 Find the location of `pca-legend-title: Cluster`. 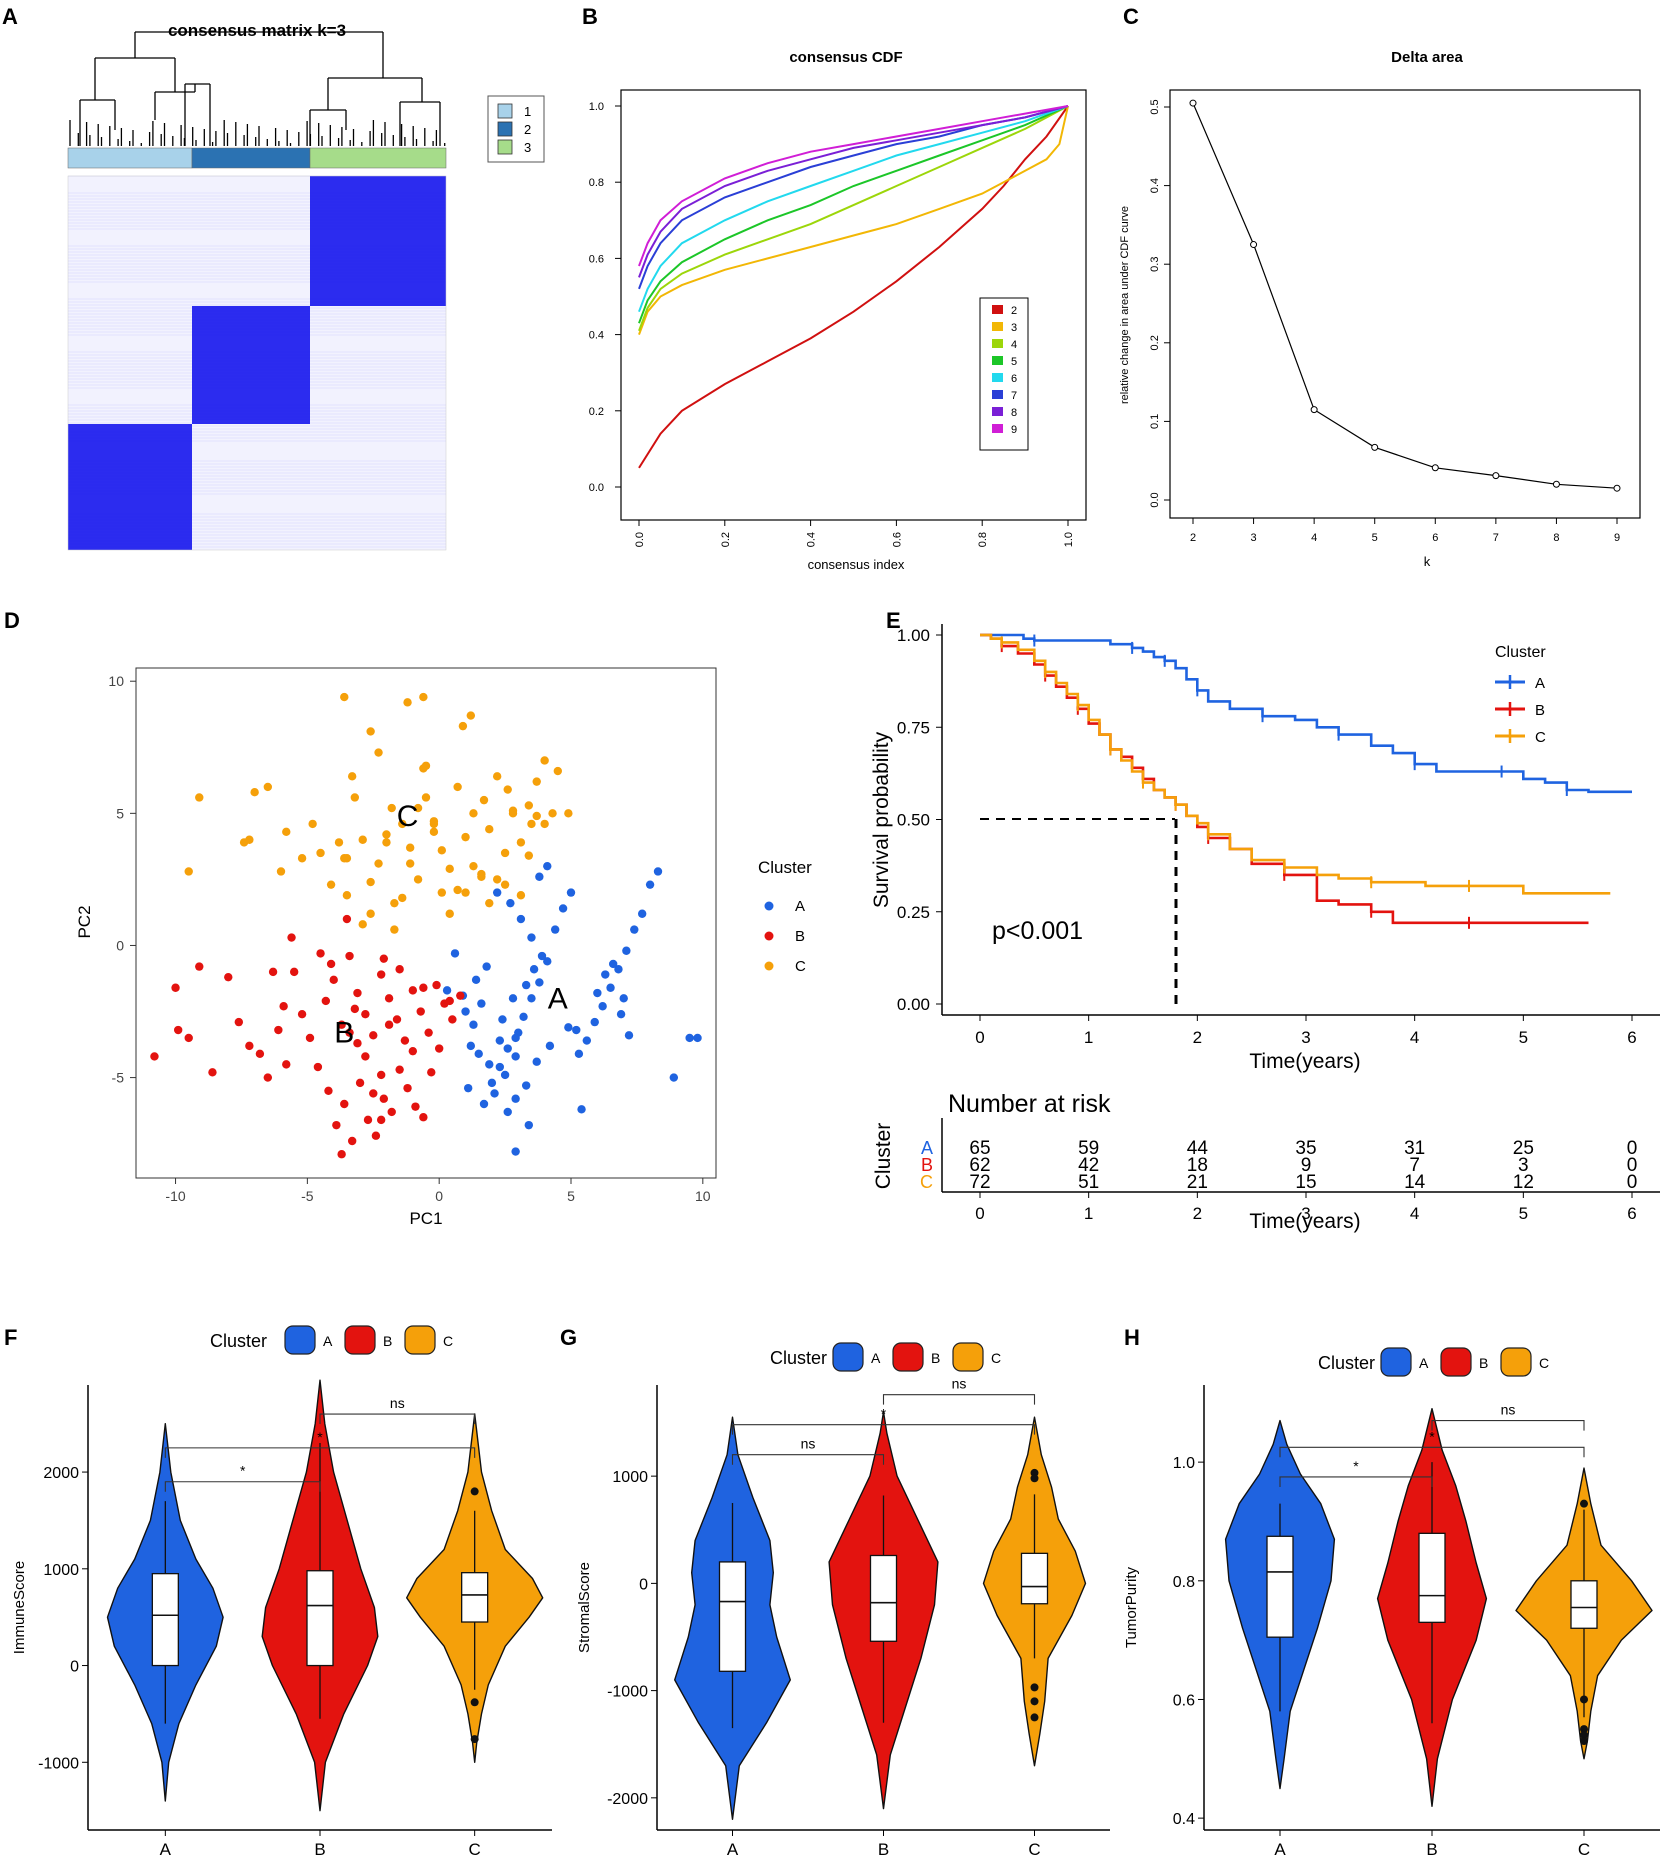

pca-legend-title: Cluster is located at coordinates (785, 867).